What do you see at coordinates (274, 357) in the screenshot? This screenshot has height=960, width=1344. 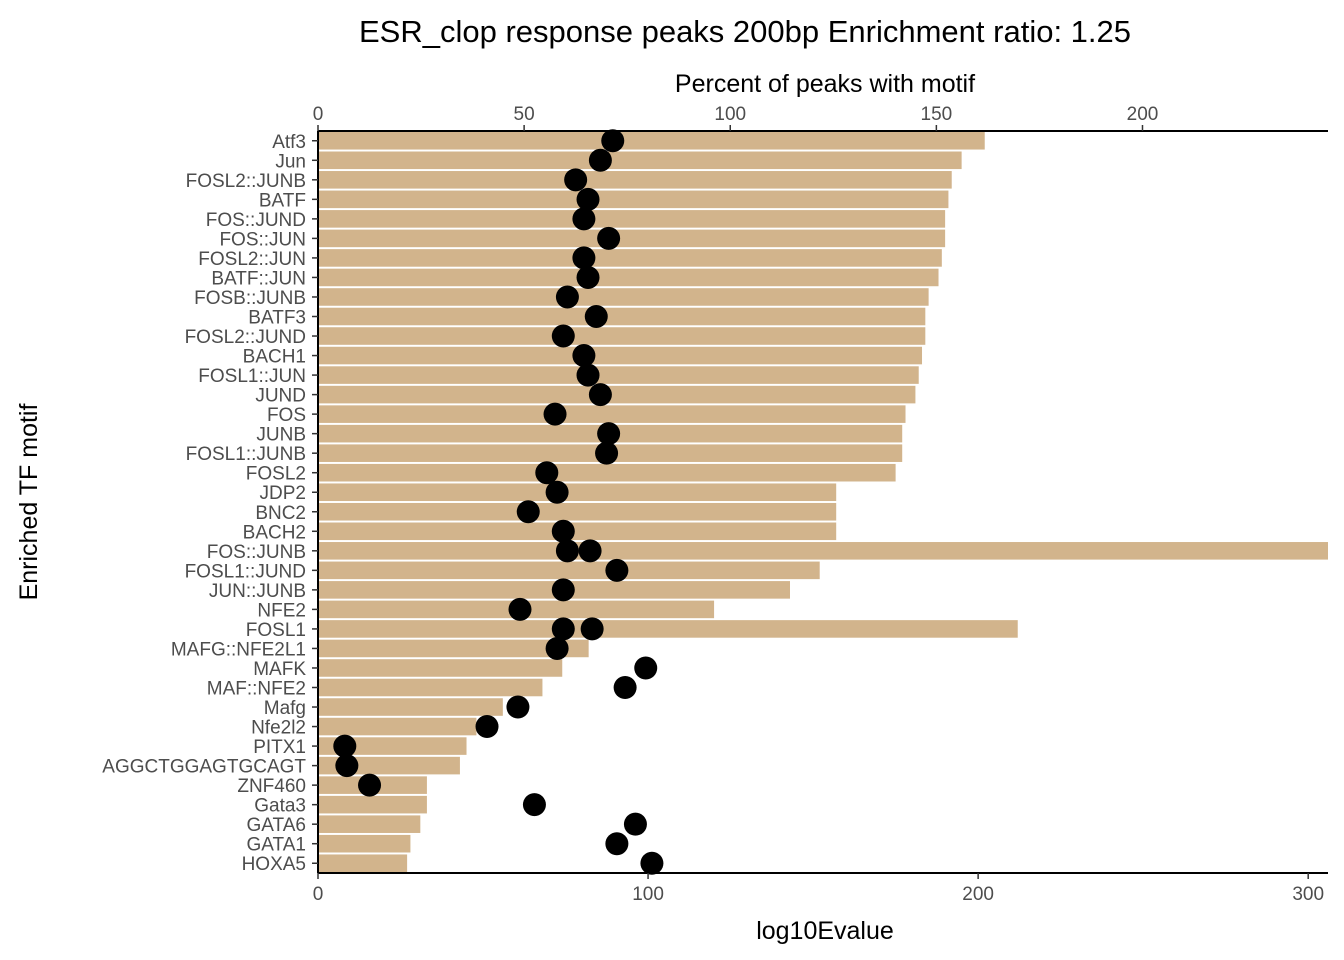 I see `category-label-11: BACH1` at bounding box center [274, 357].